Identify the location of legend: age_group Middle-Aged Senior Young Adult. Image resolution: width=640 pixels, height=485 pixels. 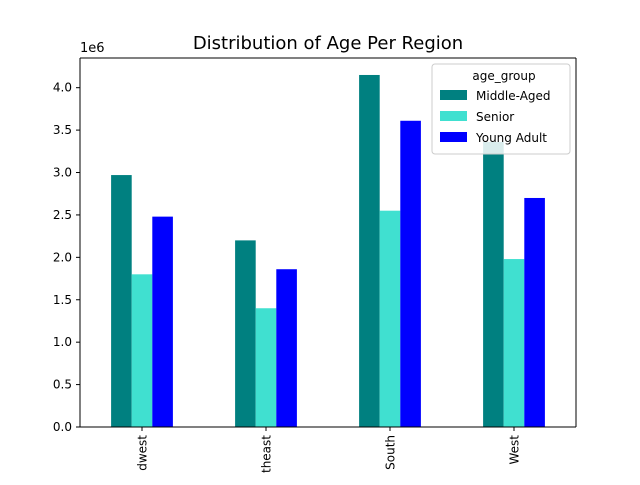
(501, 109).